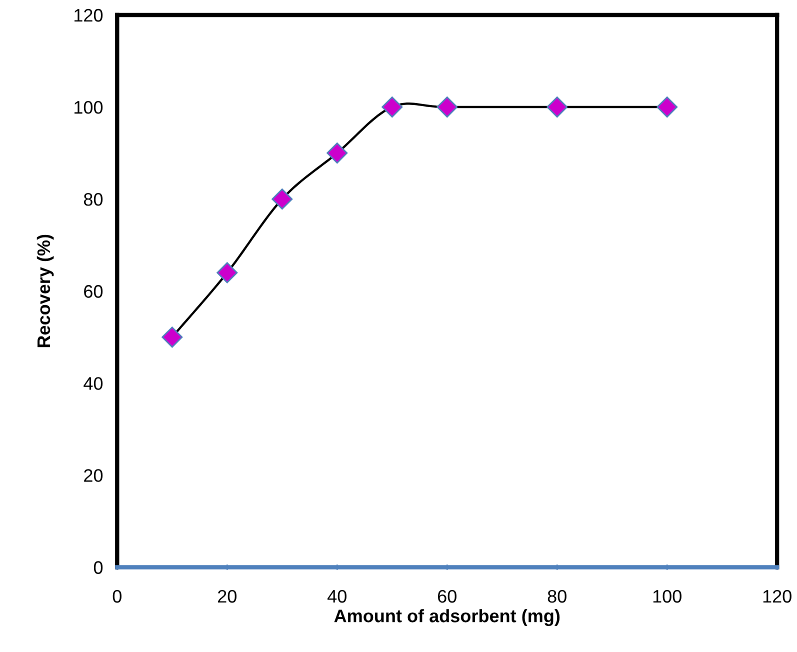 Image resolution: width=797 pixels, height=652 pixels. I want to click on y-tick-label: 120, so click(88, 15).